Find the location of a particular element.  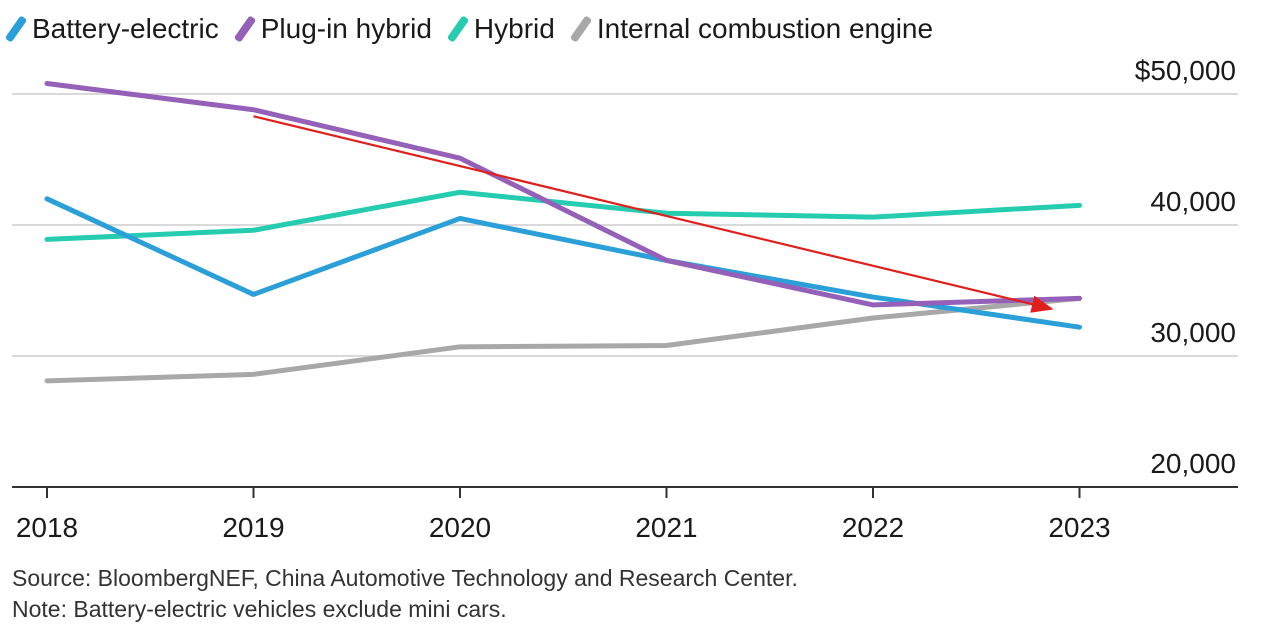

x-tick-label: 2020 is located at coordinates (460, 527).